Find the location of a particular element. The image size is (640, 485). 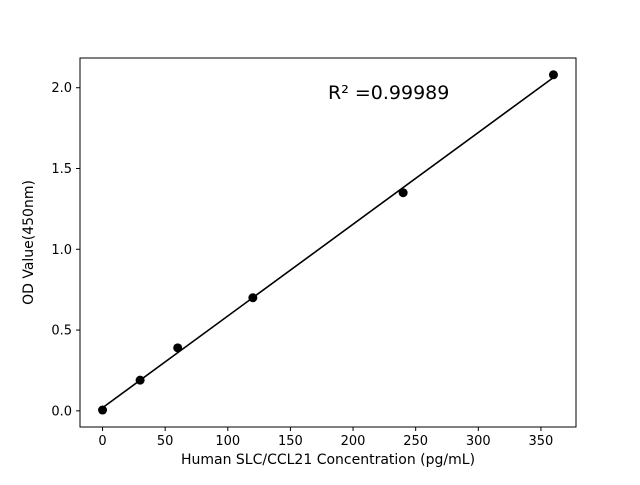

x-tick-label: 0 is located at coordinates (102, 441).